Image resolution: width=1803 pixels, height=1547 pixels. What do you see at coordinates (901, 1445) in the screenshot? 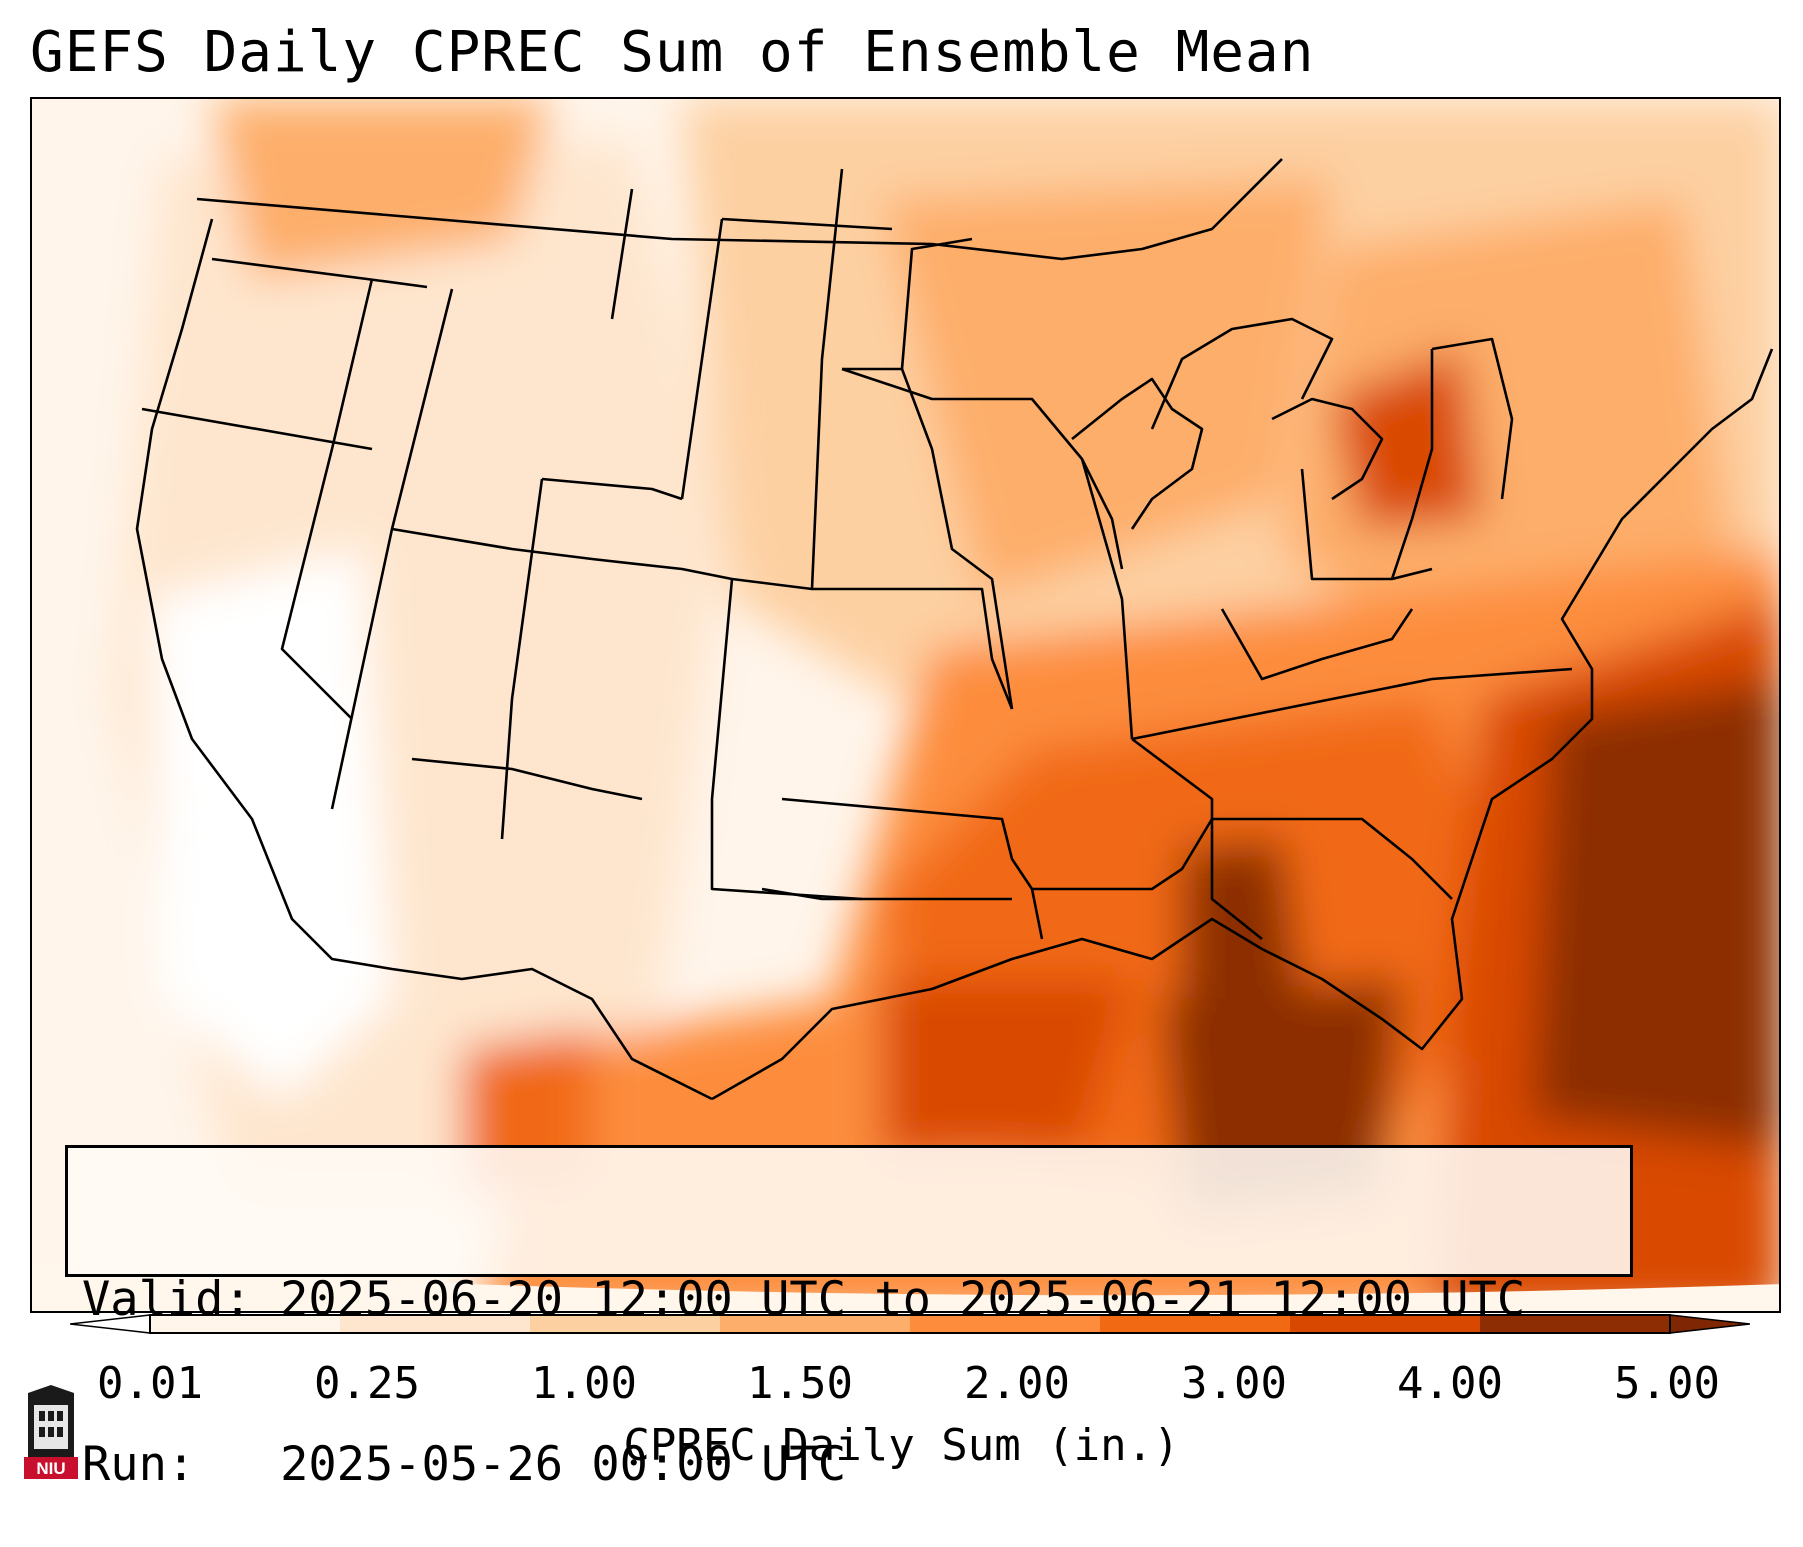
I see `colorbar-label: CPREC Daily Sum (in.)` at bounding box center [901, 1445].